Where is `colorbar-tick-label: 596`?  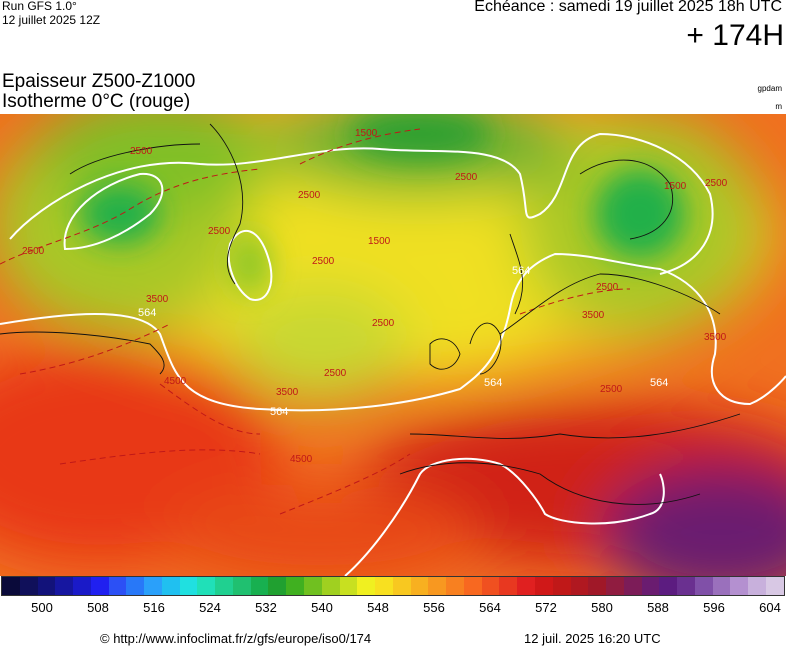
colorbar-tick-label: 596 is located at coordinates (714, 607).